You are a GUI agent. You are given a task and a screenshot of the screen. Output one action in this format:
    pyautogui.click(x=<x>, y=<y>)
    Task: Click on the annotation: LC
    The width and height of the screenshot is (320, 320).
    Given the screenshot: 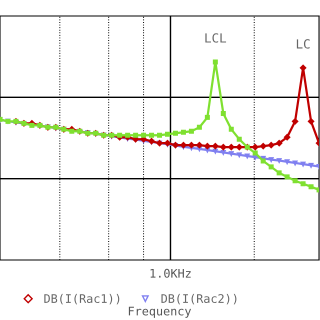 What is the action you would take?
    pyautogui.click(x=303, y=44)
    